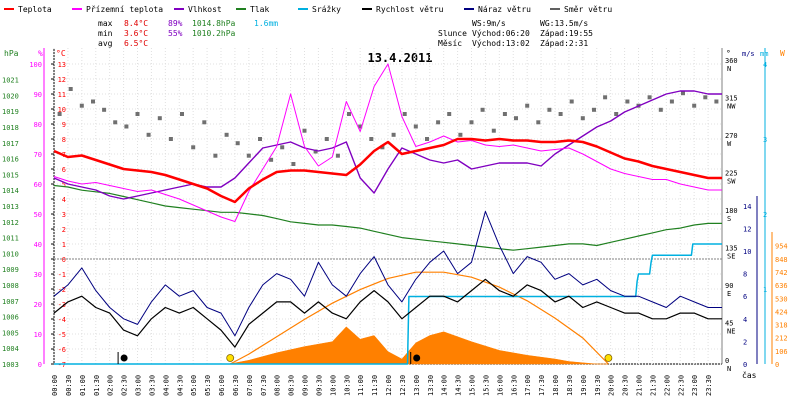 The height and width of the screenshot is (400, 800). What do you see at coordinates (389, 385) in the screenshot?
I see `x-tick-label: 12:00` at bounding box center [389, 385].